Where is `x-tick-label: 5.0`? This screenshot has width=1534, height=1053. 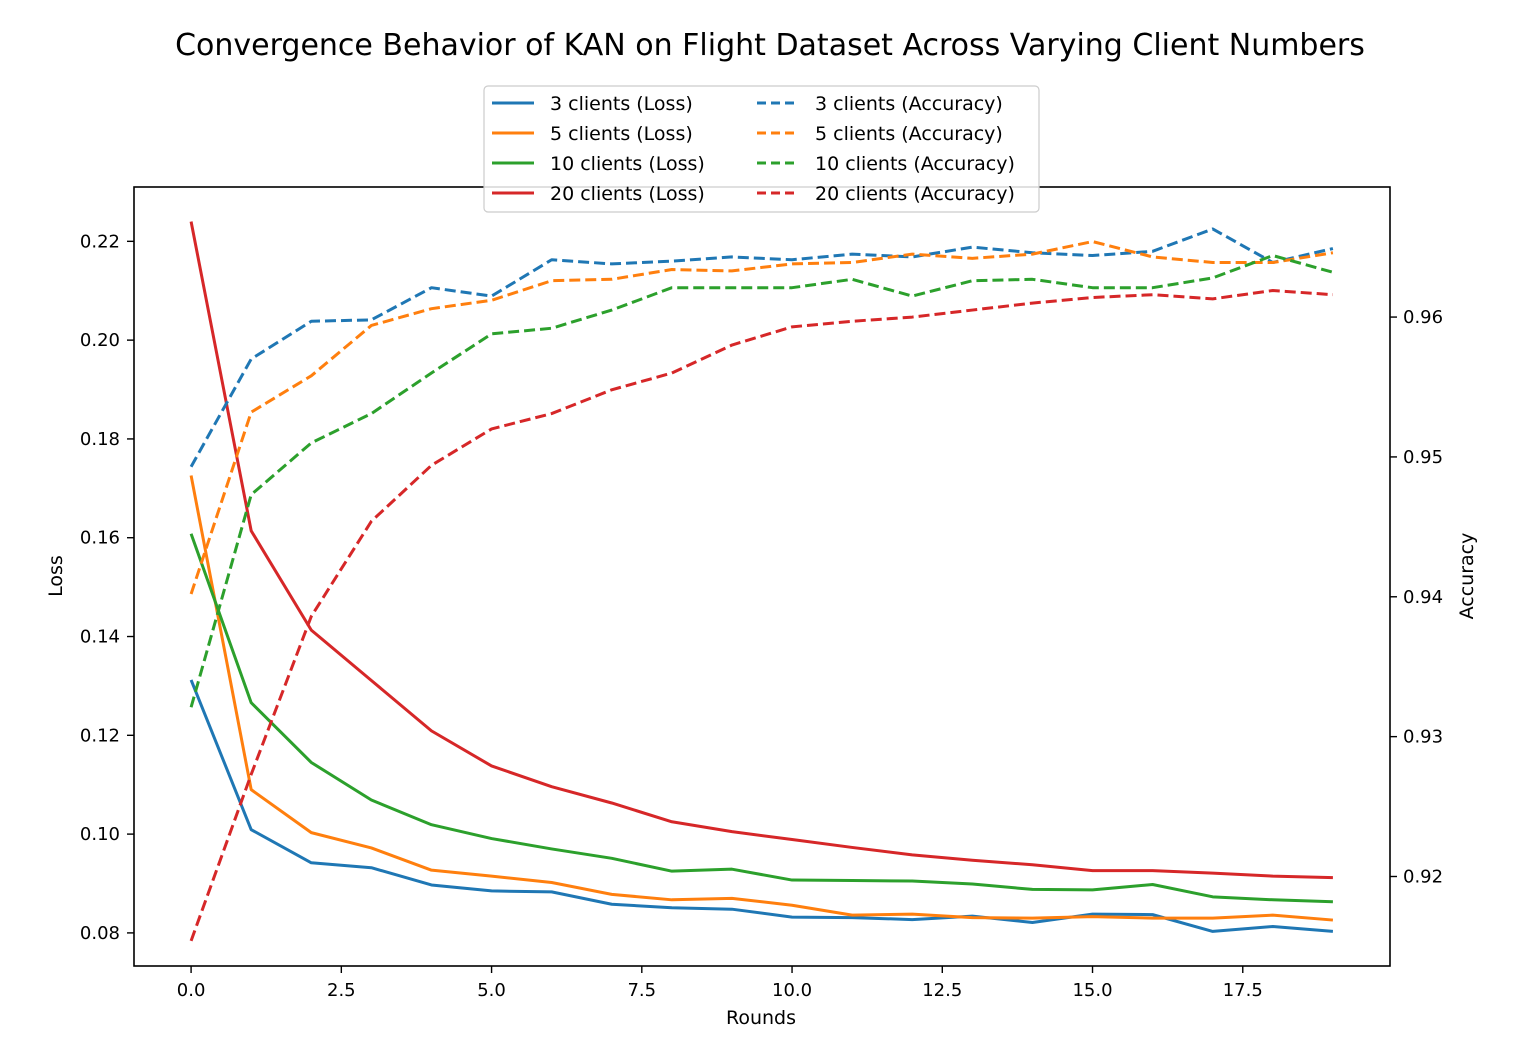 x-tick-label: 5.0 is located at coordinates (491, 990).